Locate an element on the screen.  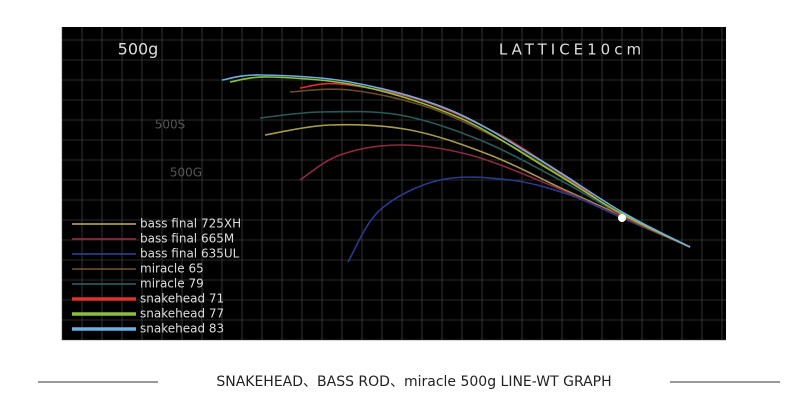
legend-label: snakehead 77 is located at coordinates (182, 314).